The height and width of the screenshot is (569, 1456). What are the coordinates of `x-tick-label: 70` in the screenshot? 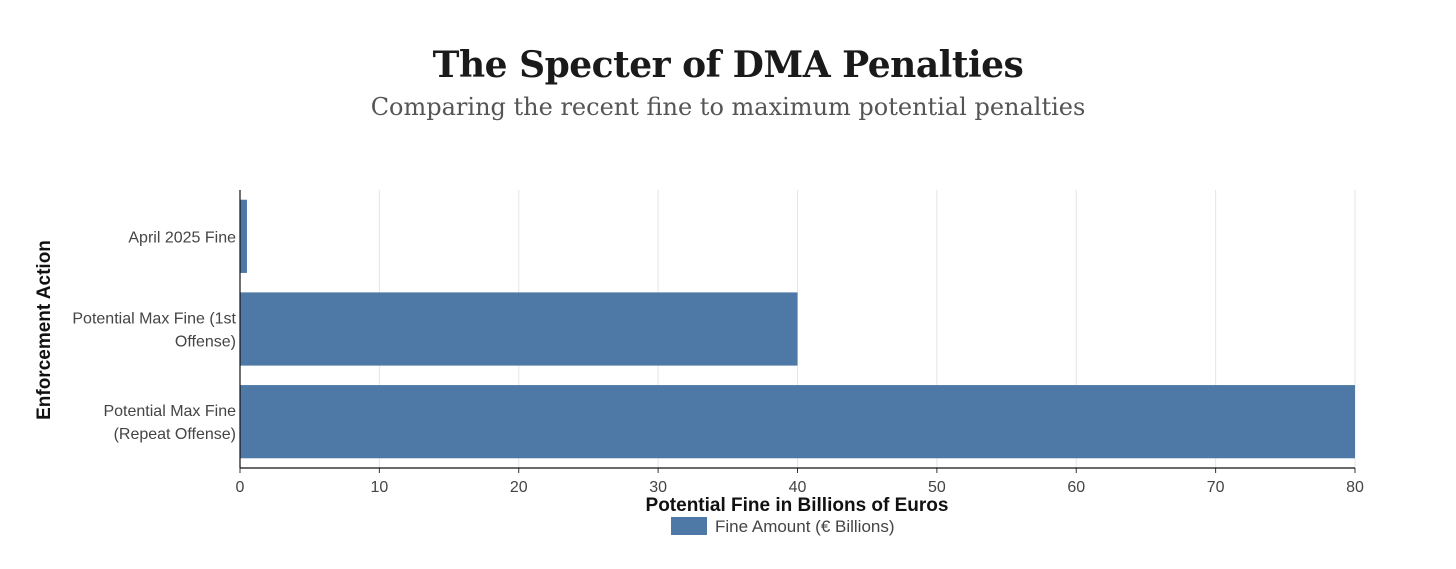 It's located at (1216, 487).